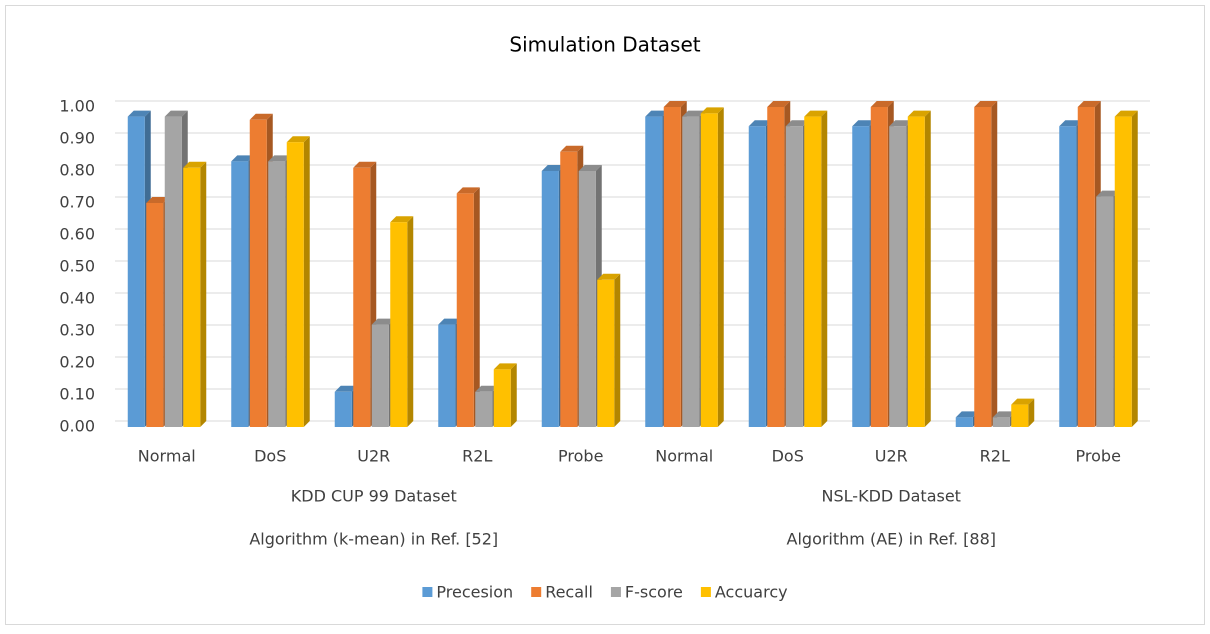 The image size is (1210, 634). Describe the element at coordinates (77, 362) in the screenshot. I see `y-tick-label: 0.20` at that location.